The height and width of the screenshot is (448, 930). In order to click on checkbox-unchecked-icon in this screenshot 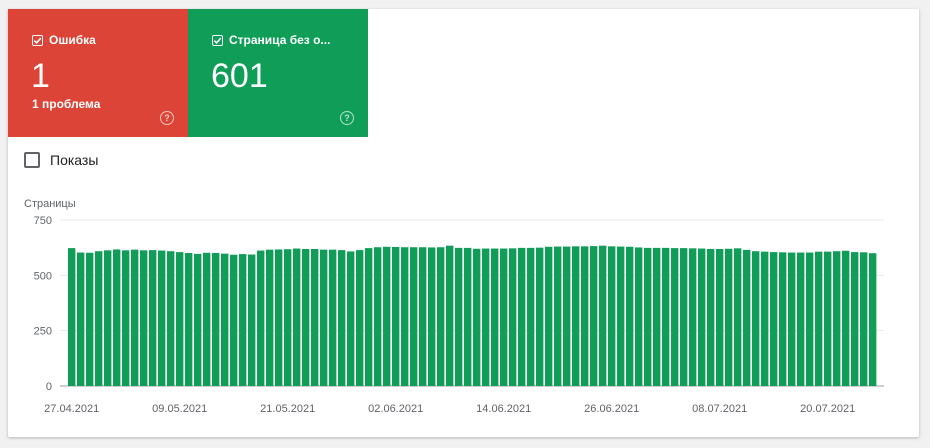, I will do `click(32, 160)`.